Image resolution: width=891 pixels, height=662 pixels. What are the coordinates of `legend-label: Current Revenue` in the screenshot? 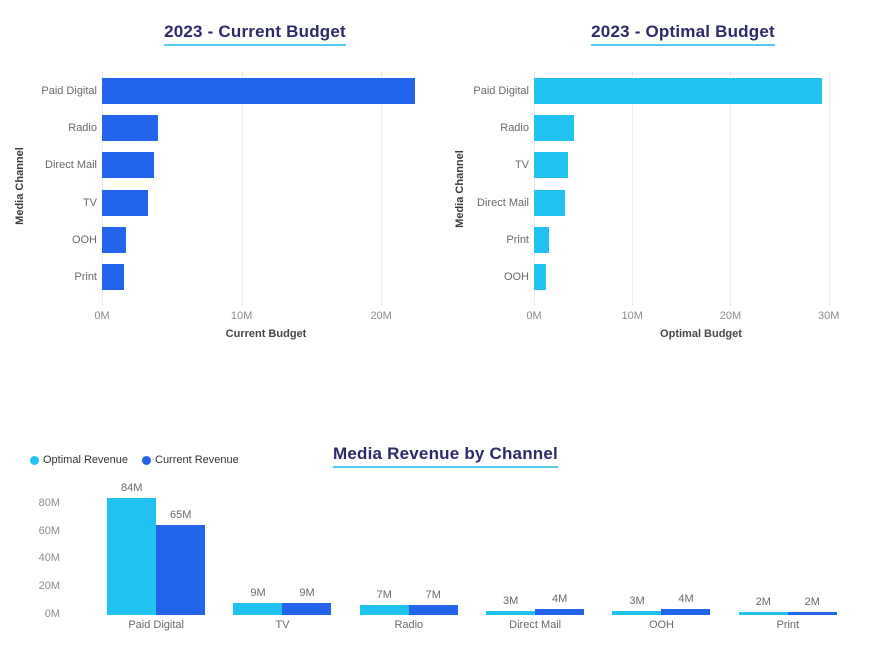 It's located at (197, 460).